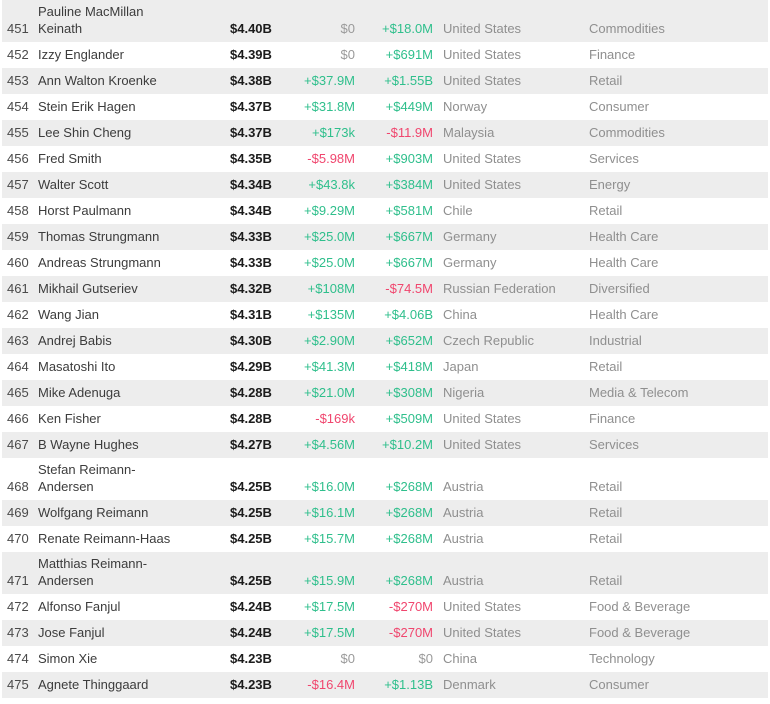 The image size is (770, 704). I want to click on net-worth-value: $4.28B, so click(251, 392).